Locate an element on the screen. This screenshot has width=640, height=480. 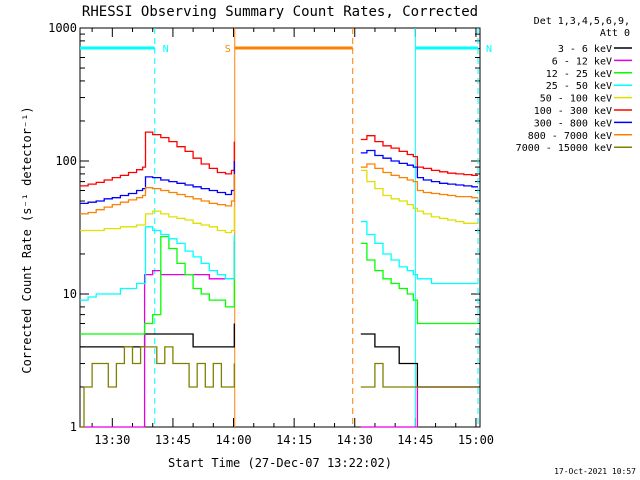
legend-label: 6 - 12 keV is located at coordinates (582, 61).